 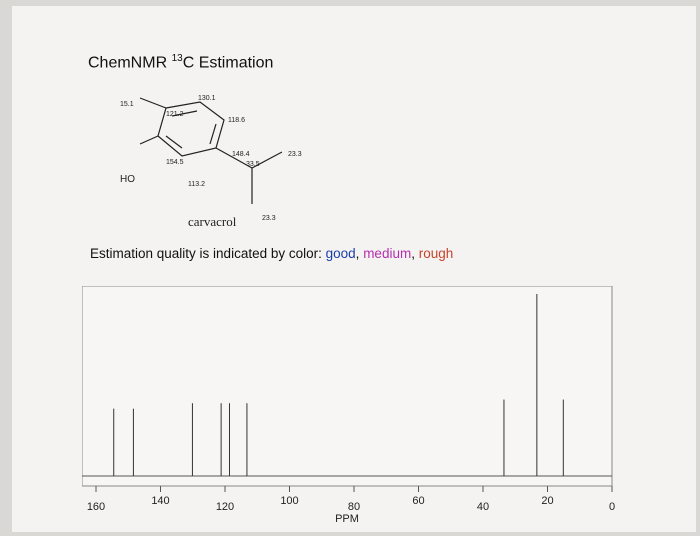 I want to click on x-tick-label: 60, so click(x=418, y=501).